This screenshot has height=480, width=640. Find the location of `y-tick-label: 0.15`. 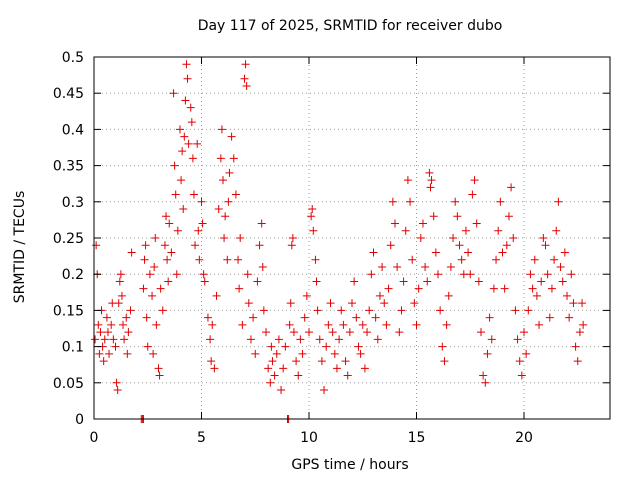

y-tick-label: 0.15 is located at coordinates (68, 311).